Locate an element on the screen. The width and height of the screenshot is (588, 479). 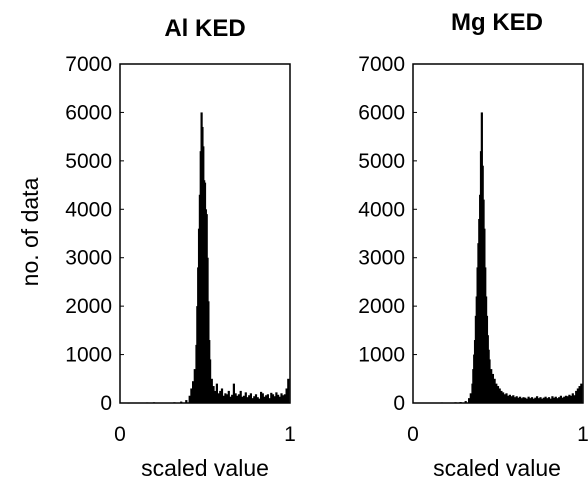
chart-title: Mg KED is located at coordinates (497, 22).